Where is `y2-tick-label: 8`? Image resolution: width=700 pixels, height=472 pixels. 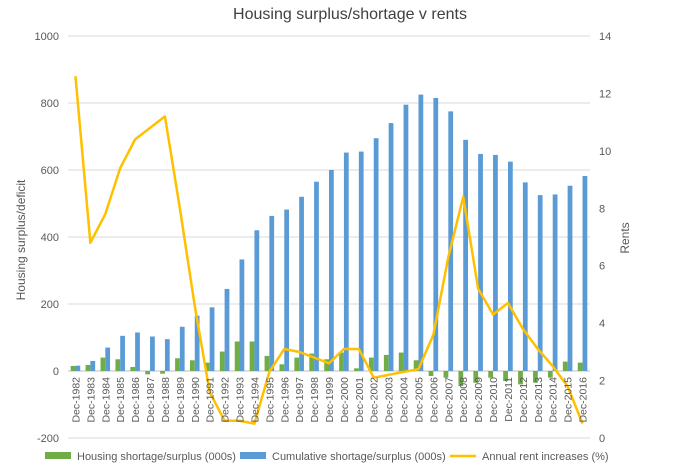 y2-tick-label: 8 is located at coordinates (602, 209).